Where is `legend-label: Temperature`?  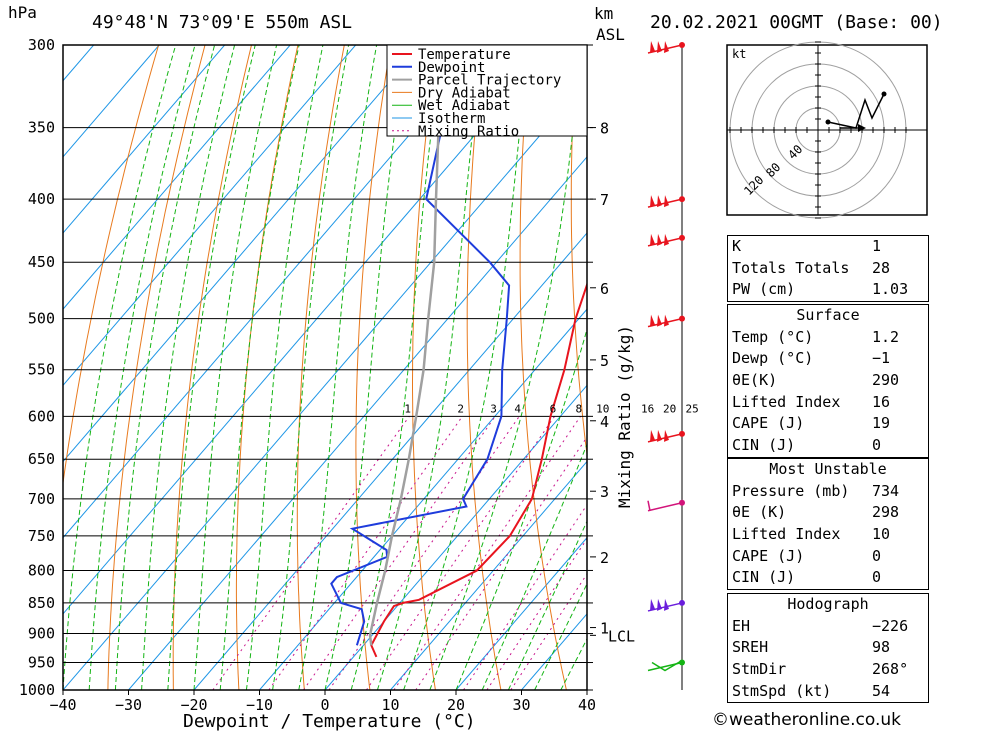
legend-label: Temperature is located at coordinates (464, 55).